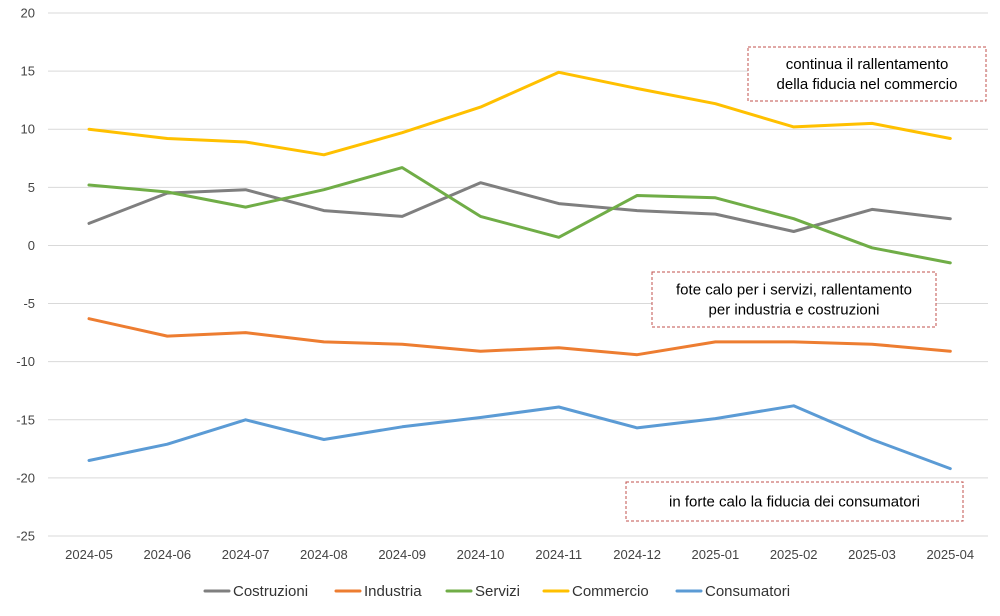  Describe the element at coordinates (89, 554) in the screenshot. I see `x-tick-label: 2024-05` at that location.